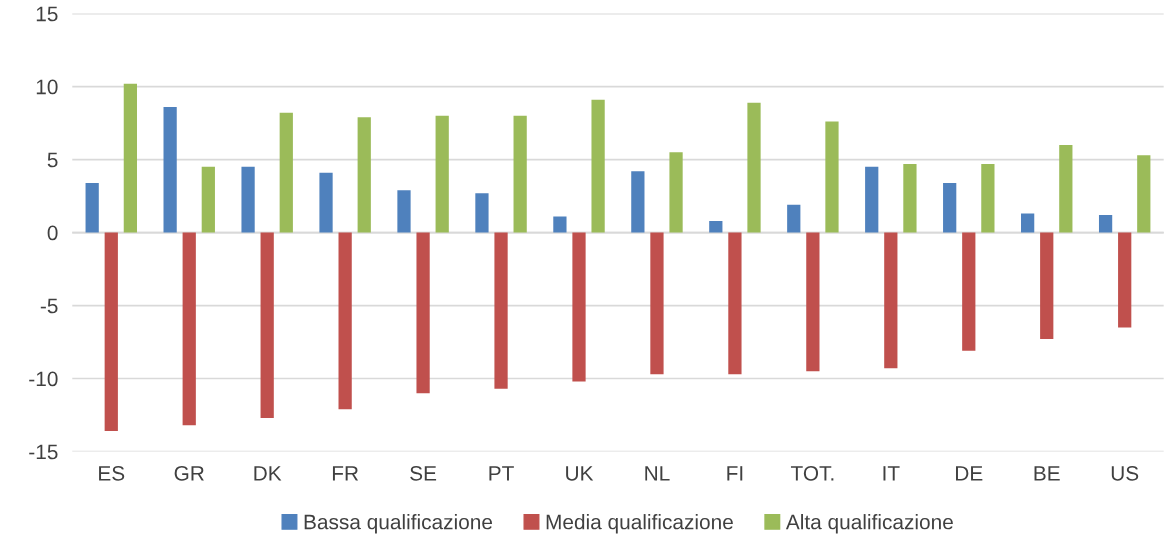  Describe the element at coordinates (891, 473) in the screenshot. I see `x-tick-label: IT` at that location.